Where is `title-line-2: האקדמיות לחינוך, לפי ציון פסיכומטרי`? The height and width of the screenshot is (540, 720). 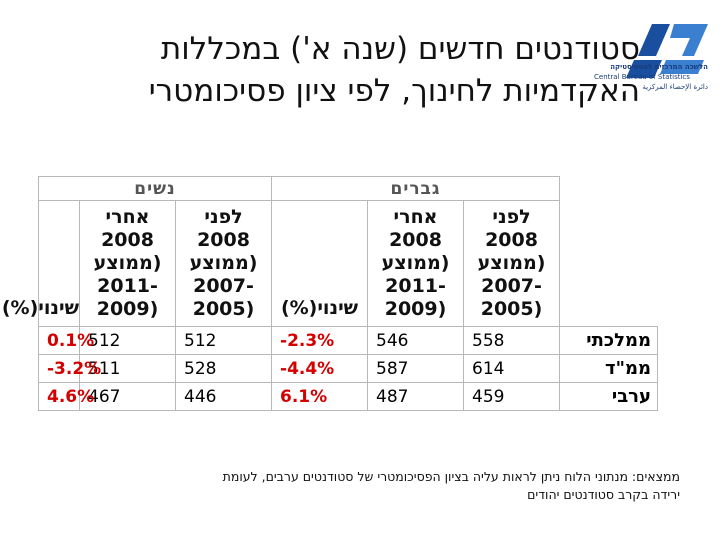
title-line-2: האקדמיות לחינוך, לפי ציון פסיכומטרי is located at coordinates (394, 91).